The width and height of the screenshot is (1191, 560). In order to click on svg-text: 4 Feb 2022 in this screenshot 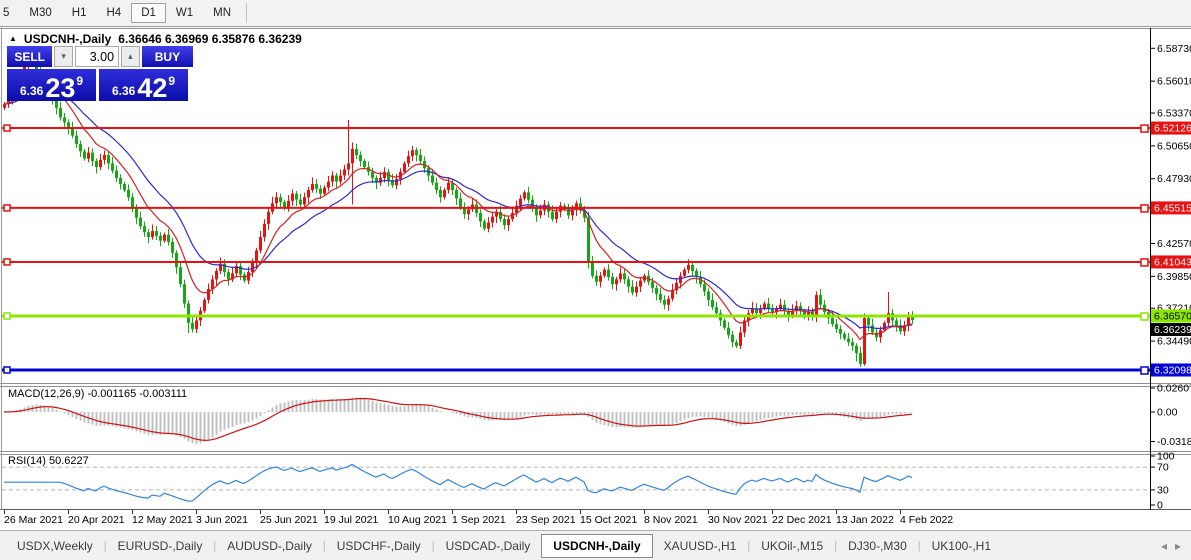, I will do `click(926, 520)`.